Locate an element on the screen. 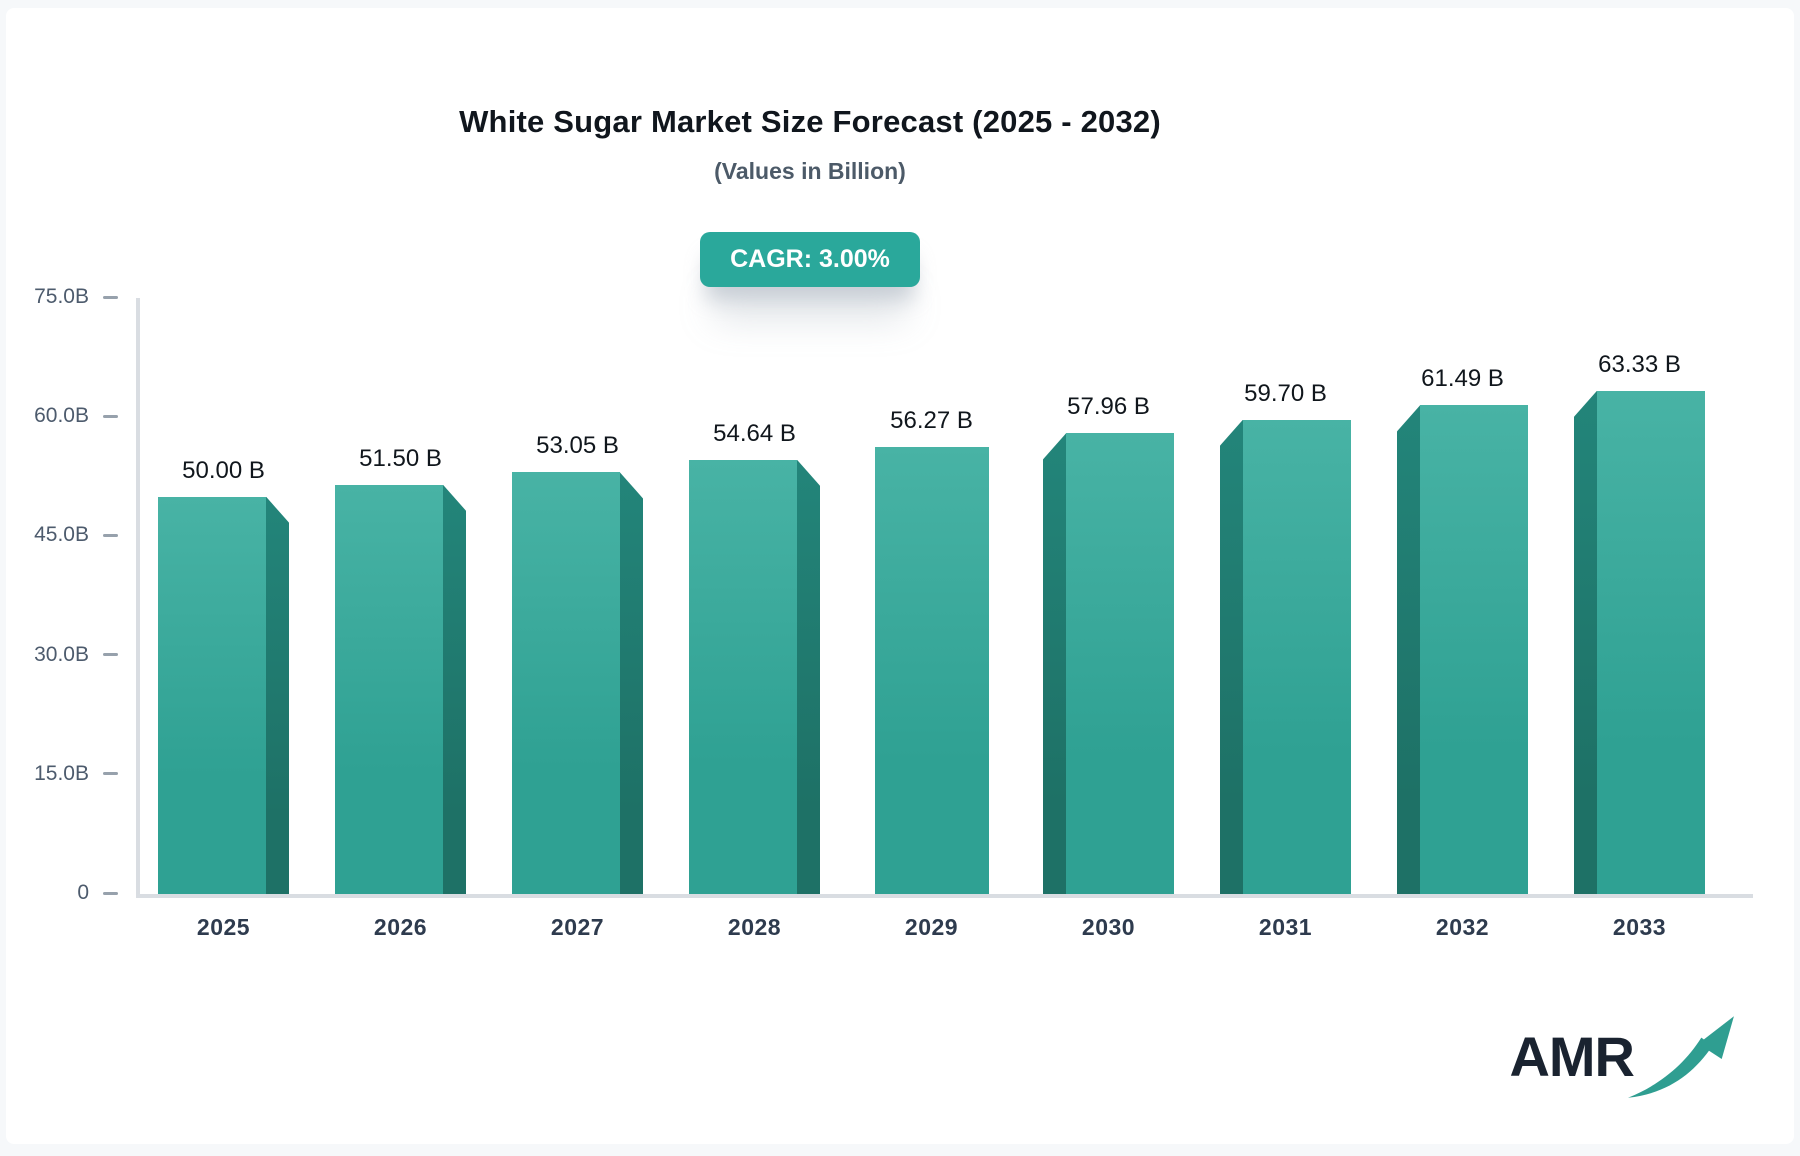 This screenshot has width=1800, height=1156. bar-slot: 61.49 B 2032 is located at coordinates (1462, 619).